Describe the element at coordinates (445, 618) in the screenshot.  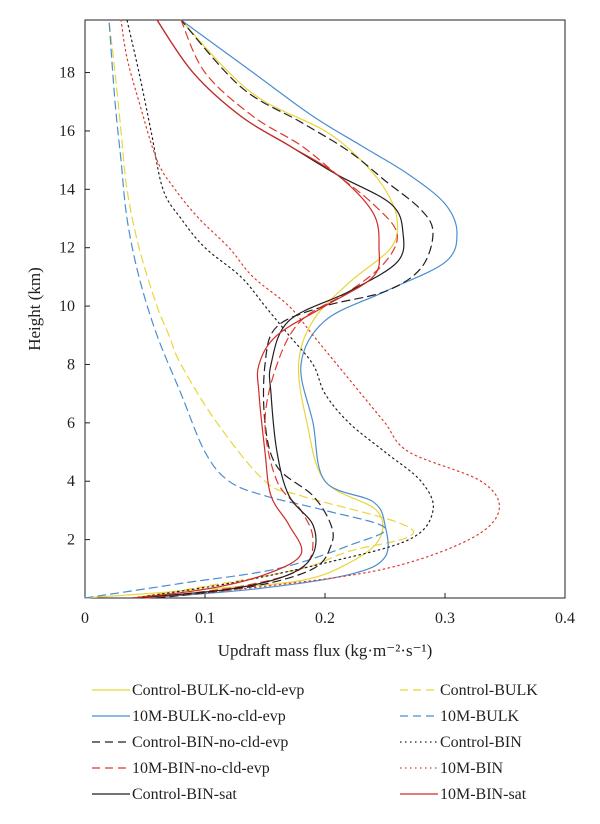
I see `x-tick-label: 0.3` at that location.